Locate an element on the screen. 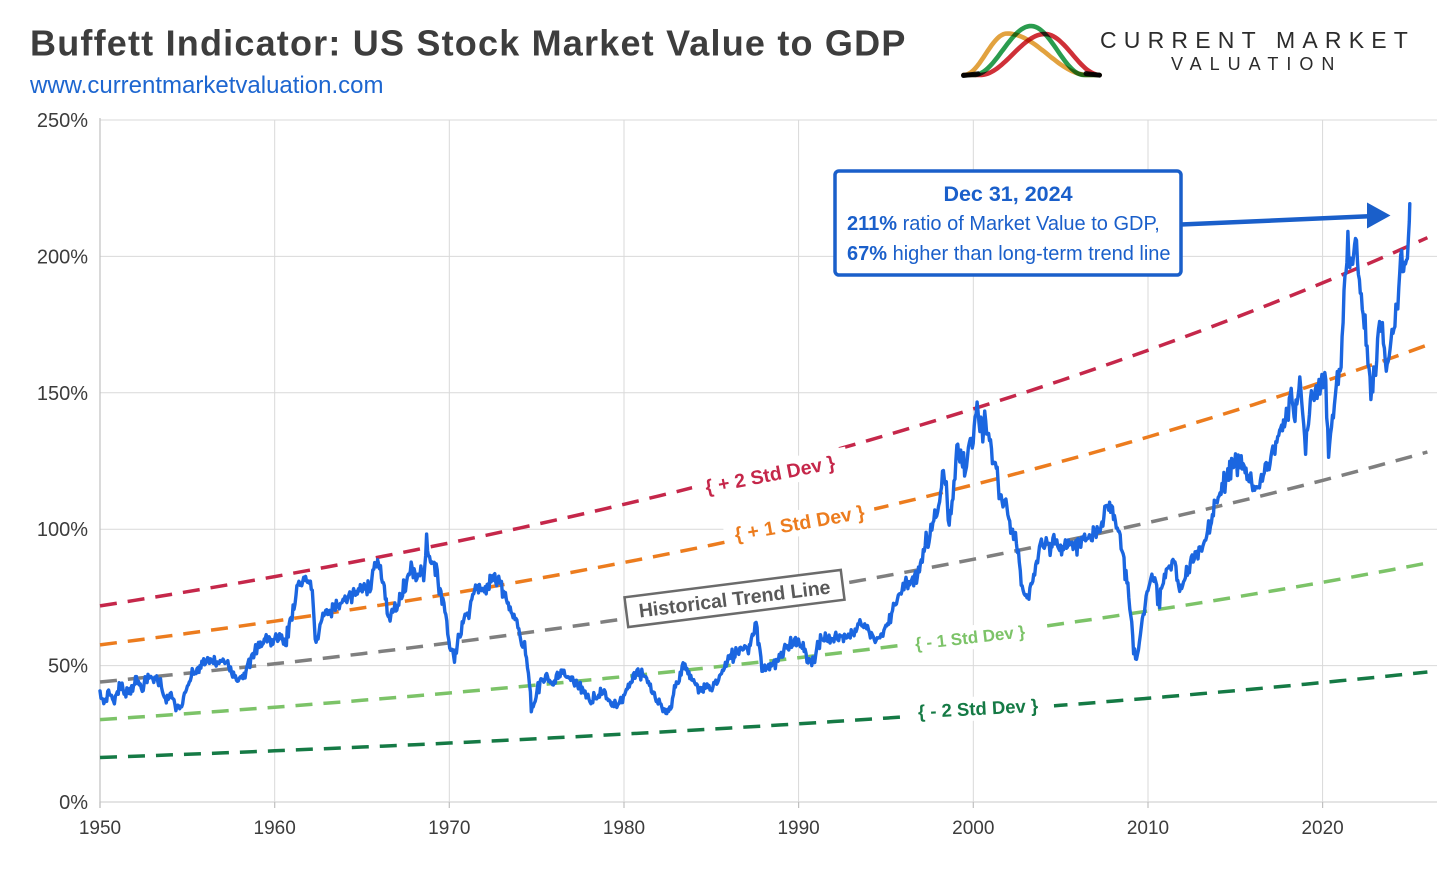 Image resolution: width=1440 pixels, height=879 pixels. svg-text: www.currentmarketvaluation.com is located at coordinates (206, 85).